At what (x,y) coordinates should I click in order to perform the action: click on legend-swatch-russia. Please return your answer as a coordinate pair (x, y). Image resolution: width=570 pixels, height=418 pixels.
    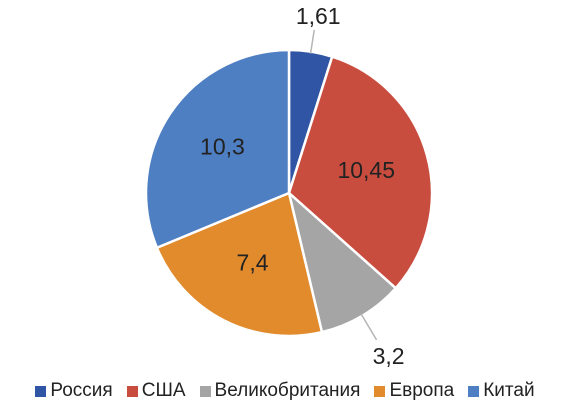
    Looking at the image, I should click on (41, 391).